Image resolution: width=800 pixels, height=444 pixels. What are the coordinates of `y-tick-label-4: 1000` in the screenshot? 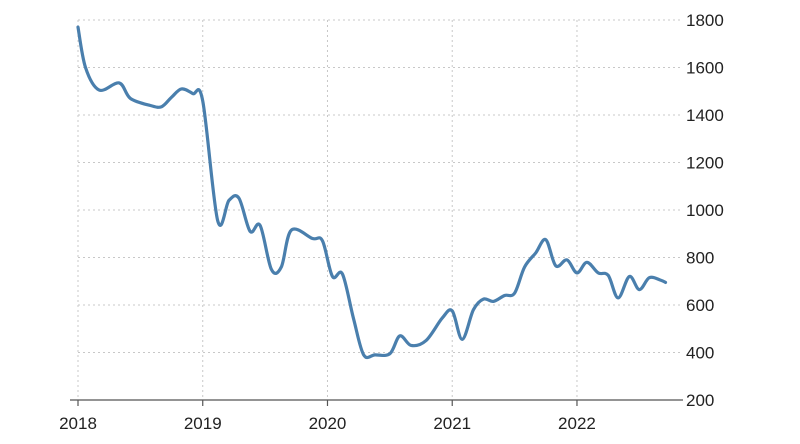 It's located at (705, 210).